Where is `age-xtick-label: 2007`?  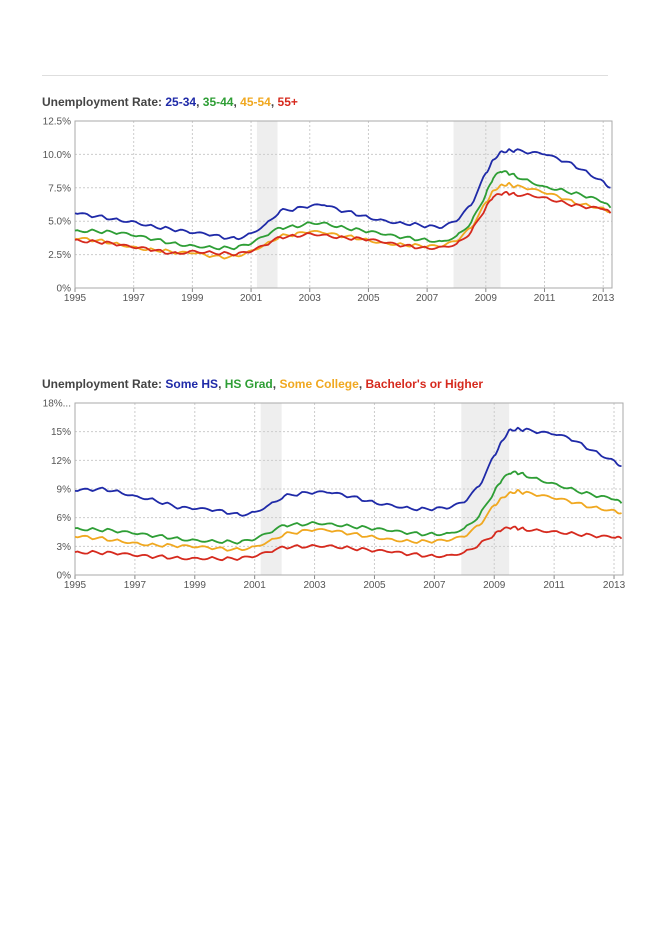 age-xtick-label: 2007 is located at coordinates (427, 298).